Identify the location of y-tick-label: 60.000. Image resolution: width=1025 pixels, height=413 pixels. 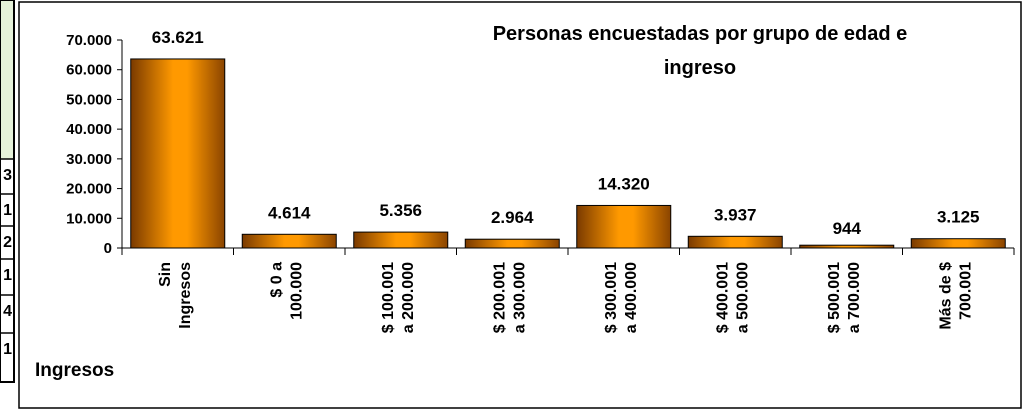
(89, 70).